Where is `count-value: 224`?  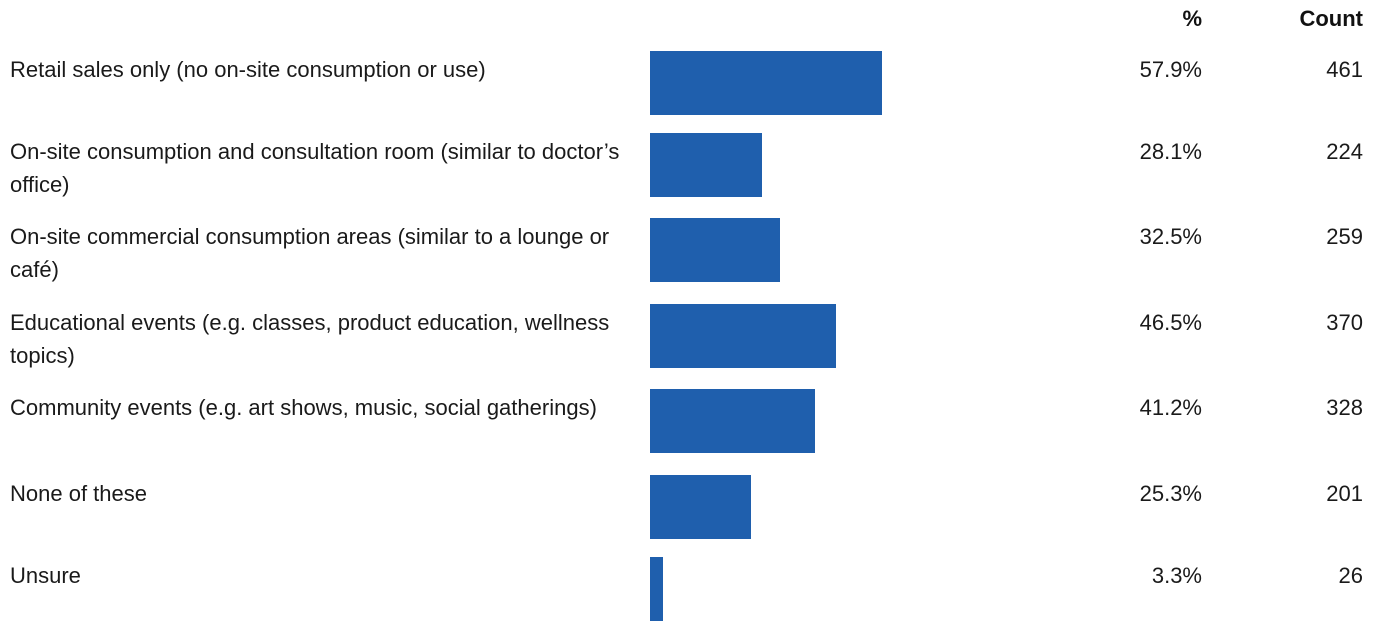
count-value: 224 is located at coordinates (1344, 151).